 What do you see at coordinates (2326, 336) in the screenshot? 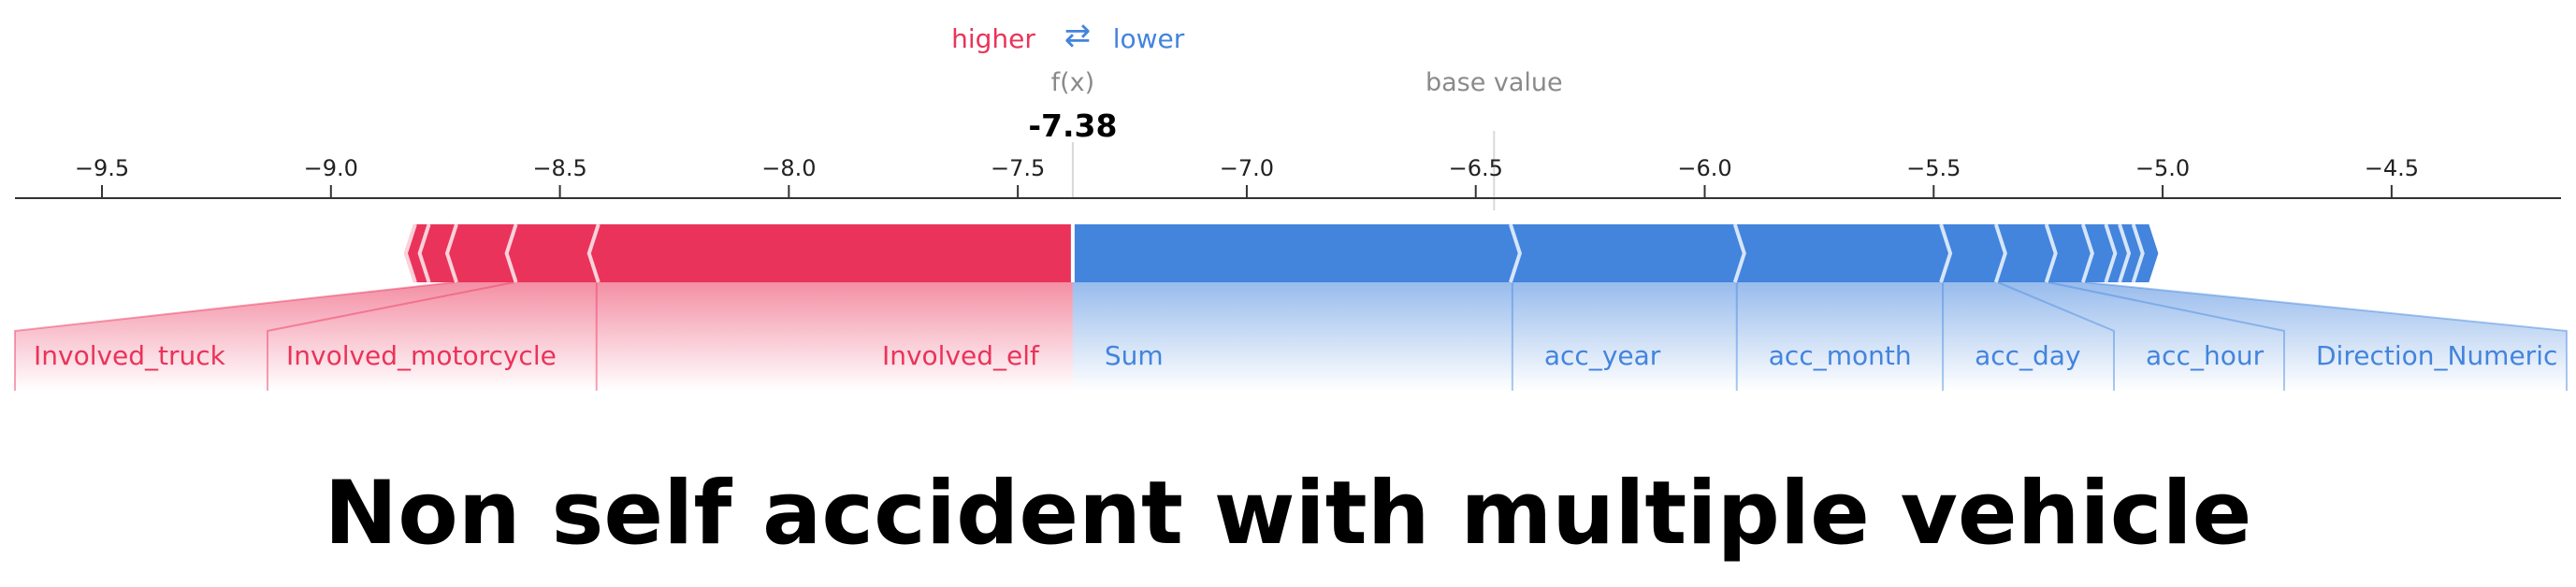
I see `negative-connector-line` at bounding box center [2326, 336].